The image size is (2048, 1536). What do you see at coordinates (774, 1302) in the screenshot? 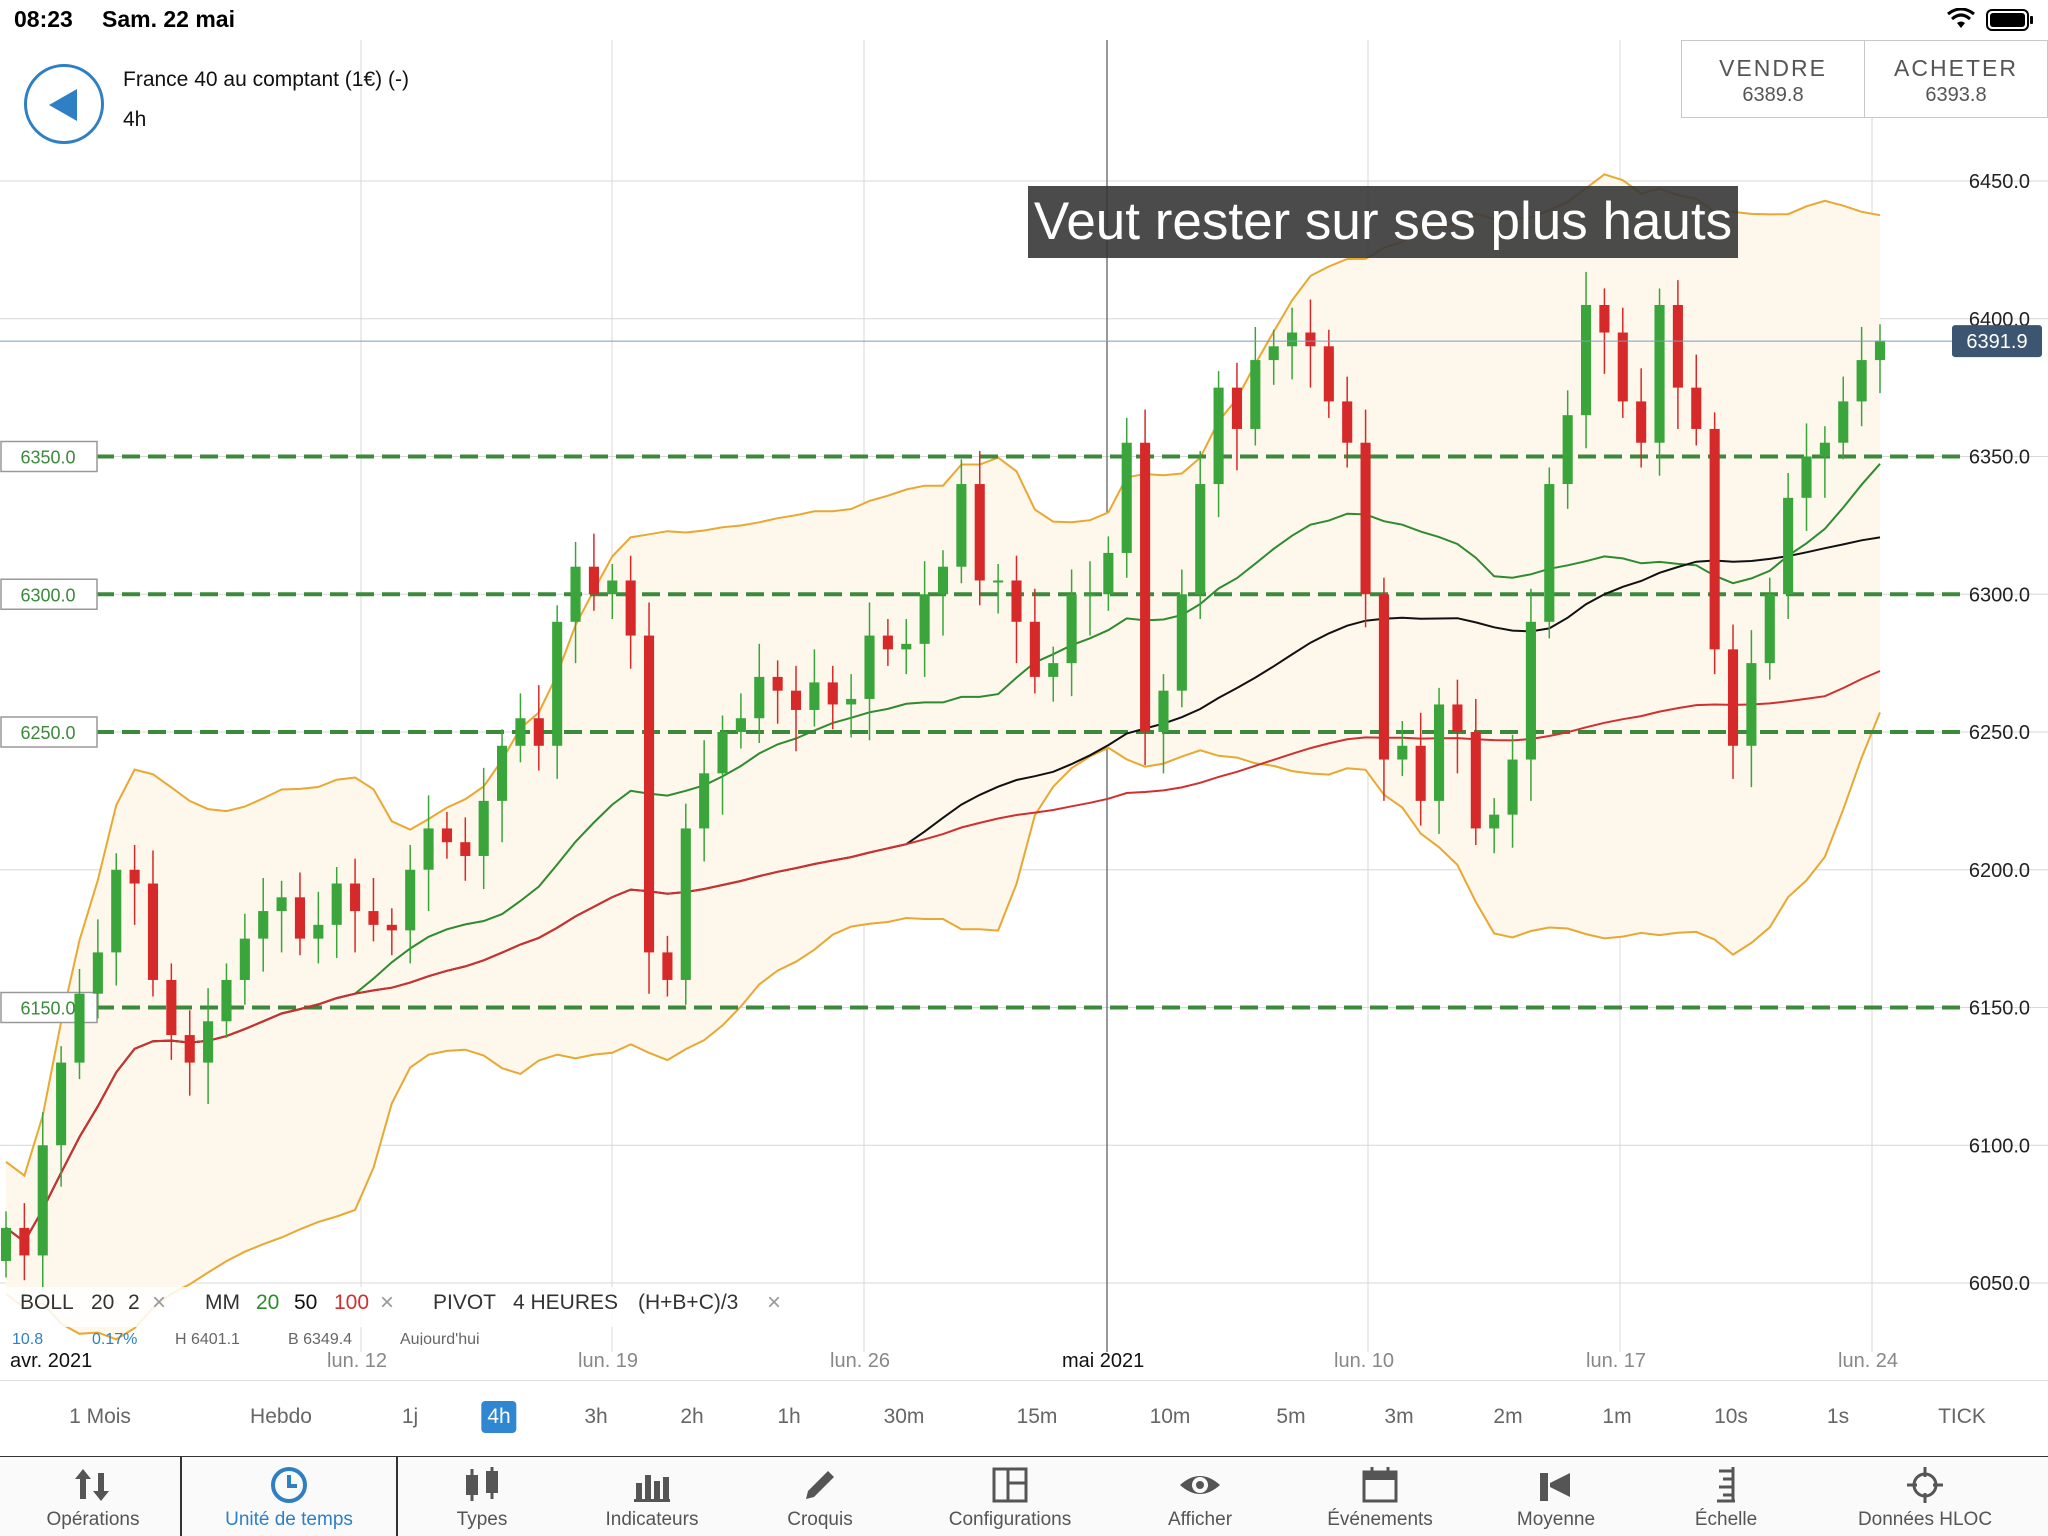
I see `remove-pivot-icon: ×` at bounding box center [774, 1302].